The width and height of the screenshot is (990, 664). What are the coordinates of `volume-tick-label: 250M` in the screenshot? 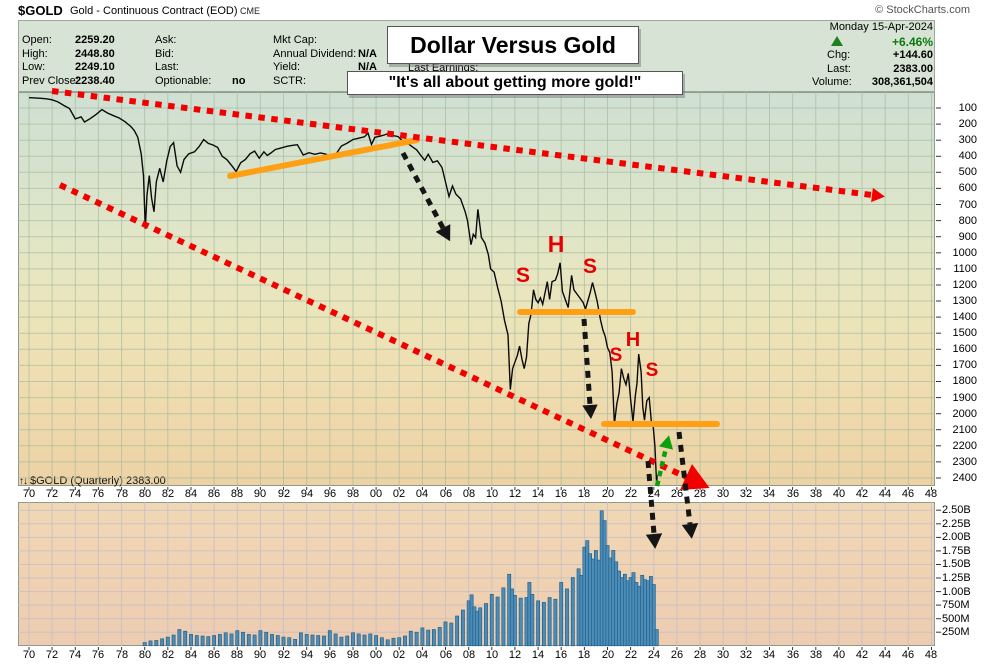 It's located at (956, 632).